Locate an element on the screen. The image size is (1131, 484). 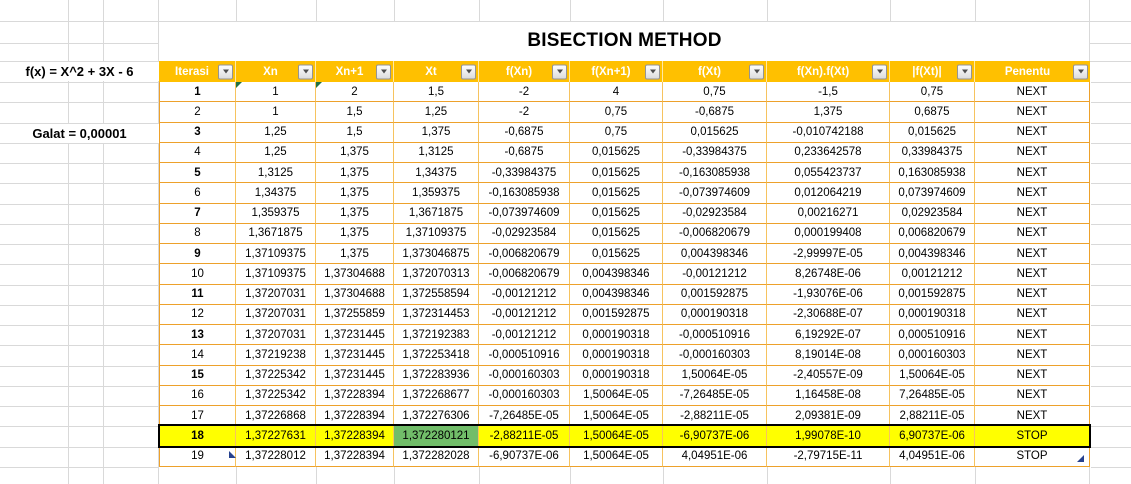
cell-xnplus1: 1,37228394 is located at coordinates (355, 456).